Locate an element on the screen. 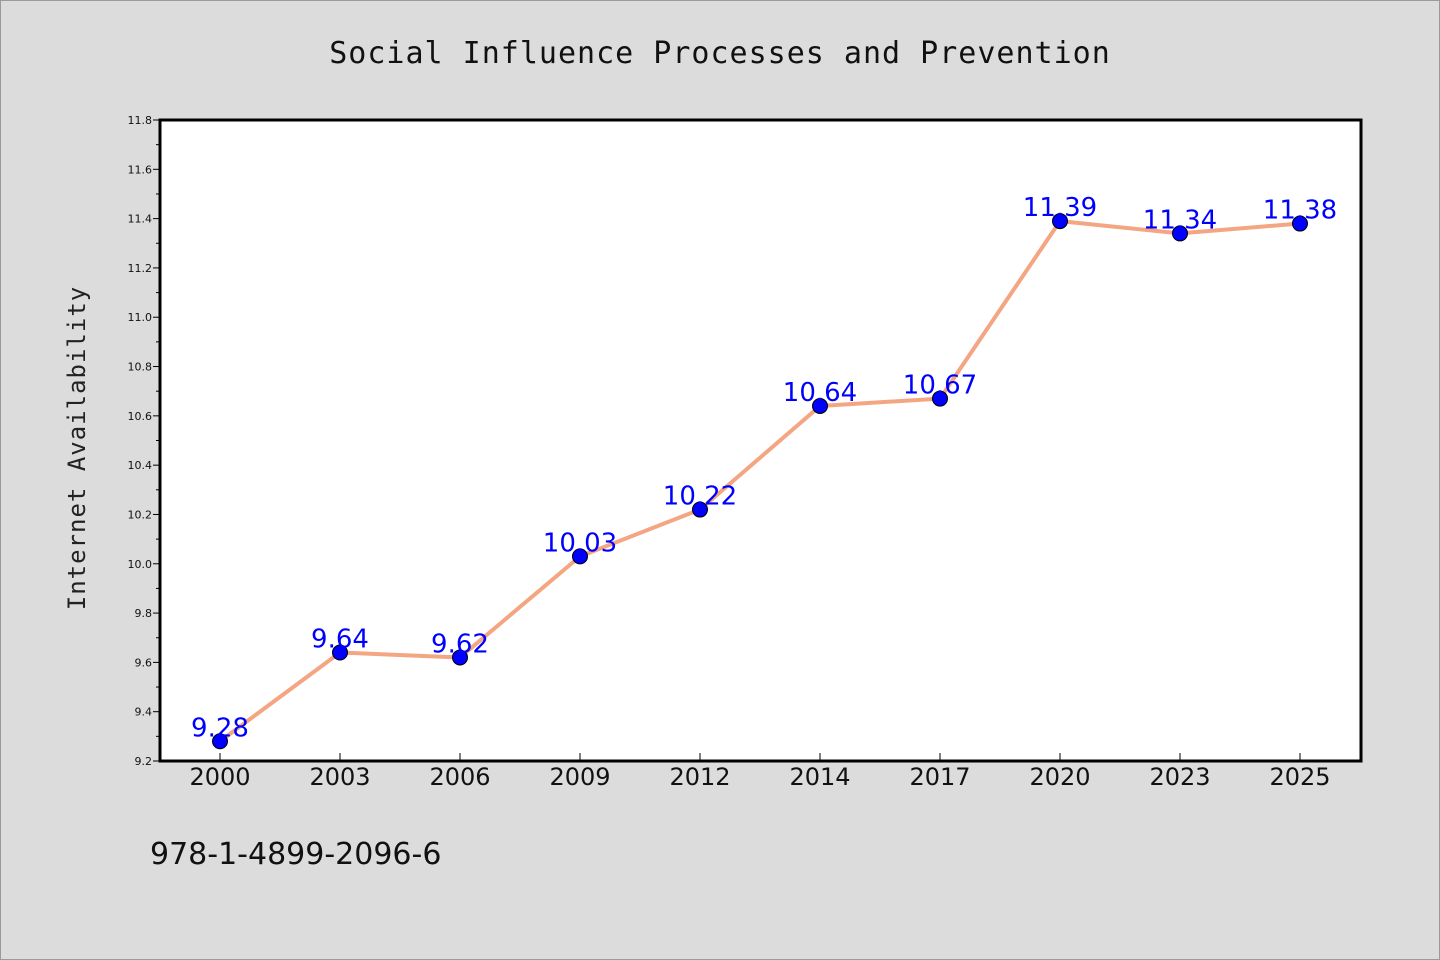  x-tick-label: 2025 is located at coordinates (1299, 777).